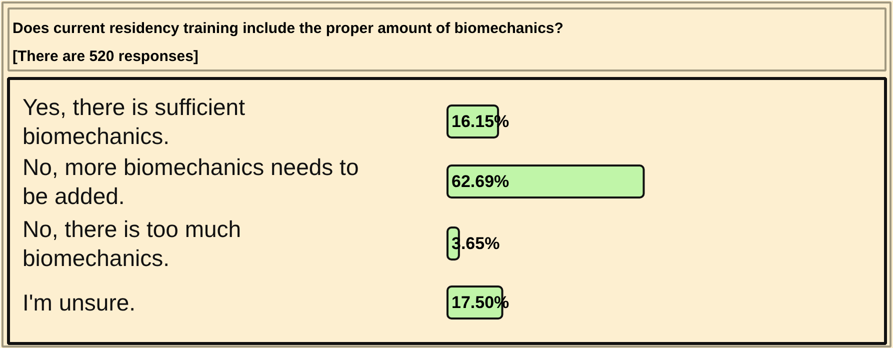  Describe the element at coordinates (134, 121) in the screenshot. I see `y-tick-label: Yes, there is sufficient biomechanics.` at that location.